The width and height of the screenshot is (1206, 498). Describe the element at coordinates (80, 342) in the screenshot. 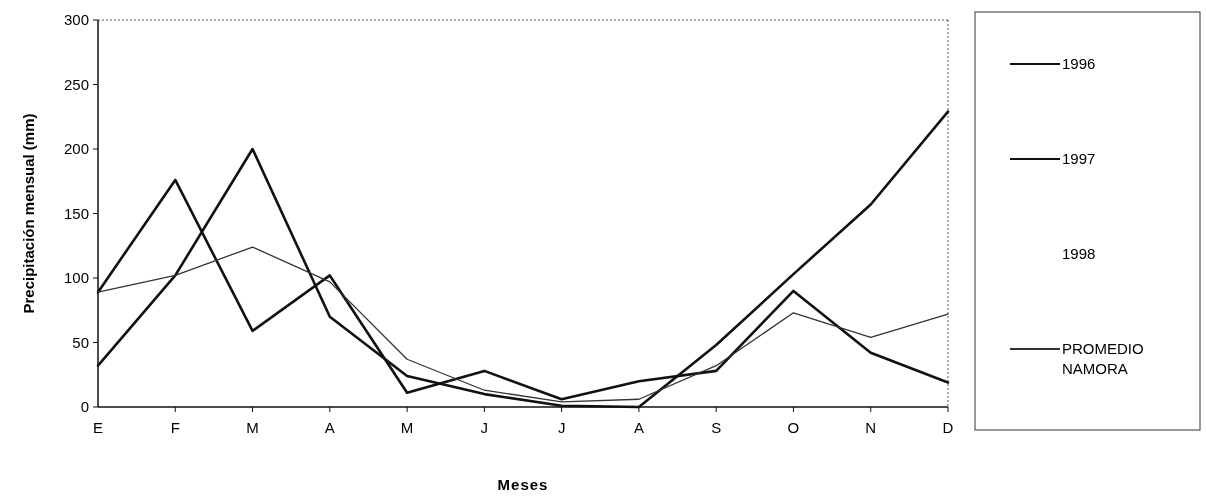

I see `y-tick-label: 50` at that location.